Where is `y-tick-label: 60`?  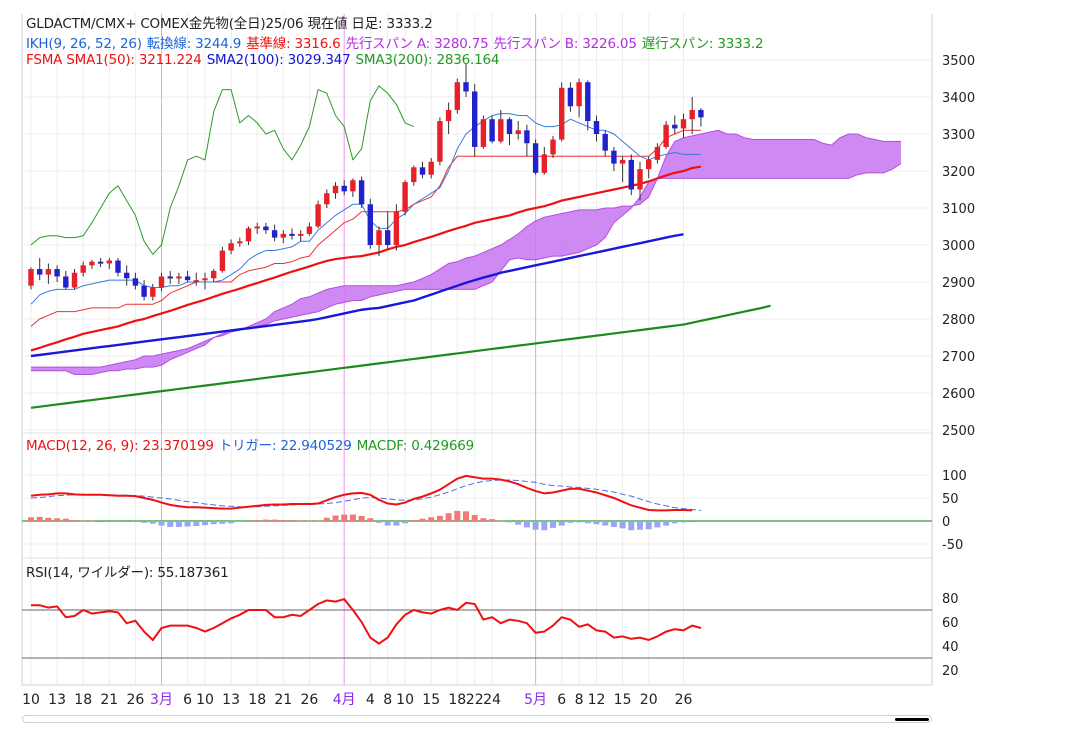
y-tick-label: 60 is located at coordinates (950, 623).